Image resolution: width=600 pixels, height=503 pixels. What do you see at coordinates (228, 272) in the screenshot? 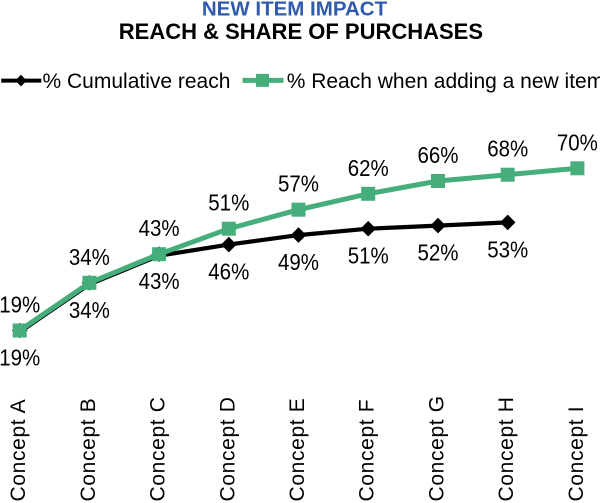
I see `svg-text: 46%` at bounding box center [228, 272].